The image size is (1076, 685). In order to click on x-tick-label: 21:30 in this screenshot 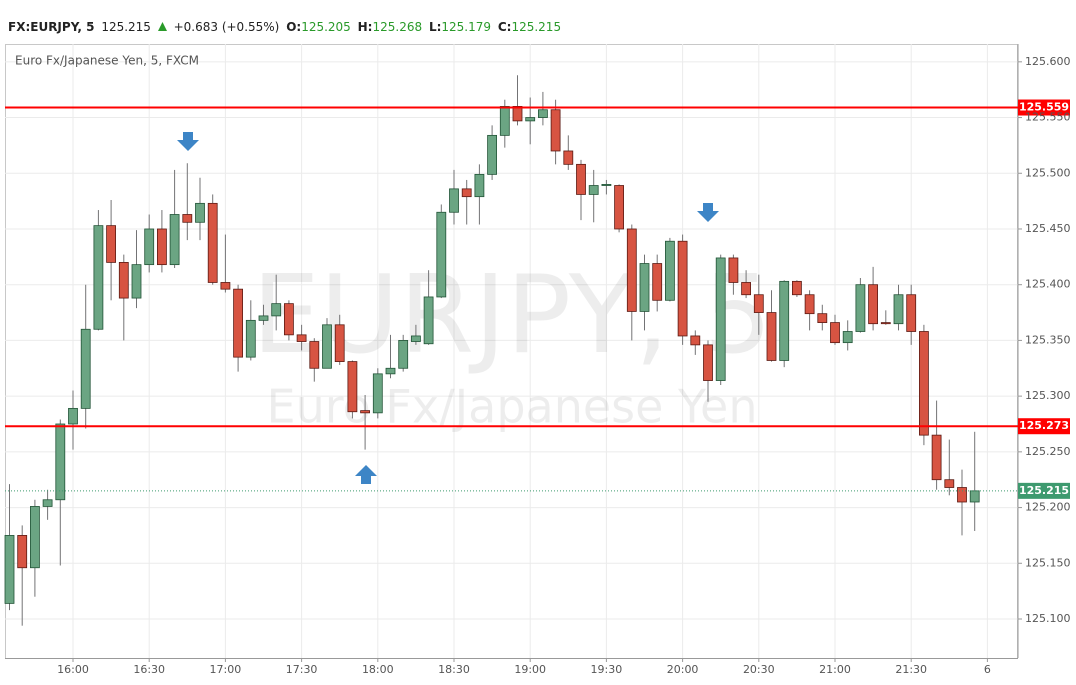, I will do `click(911, 669)`.